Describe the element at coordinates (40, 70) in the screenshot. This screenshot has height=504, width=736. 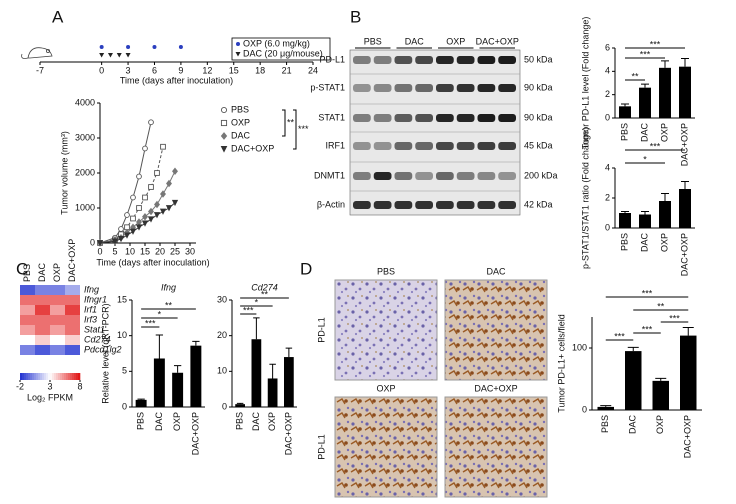
I see `x-tick-label: -7` at that location.